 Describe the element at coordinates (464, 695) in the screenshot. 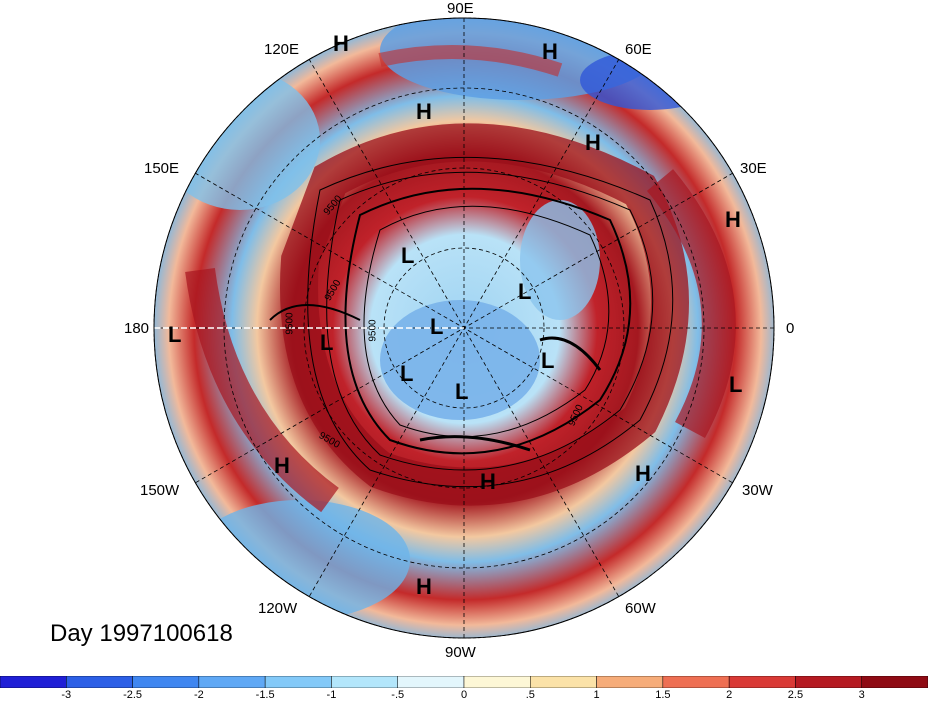

I see `colorbar-tick-label: 0` at that location.